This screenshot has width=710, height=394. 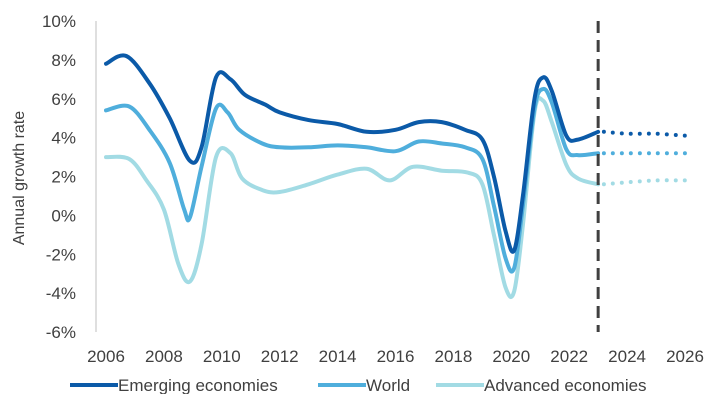 I want to click on x-tick-label: 2026, so click(x=685, y=356).